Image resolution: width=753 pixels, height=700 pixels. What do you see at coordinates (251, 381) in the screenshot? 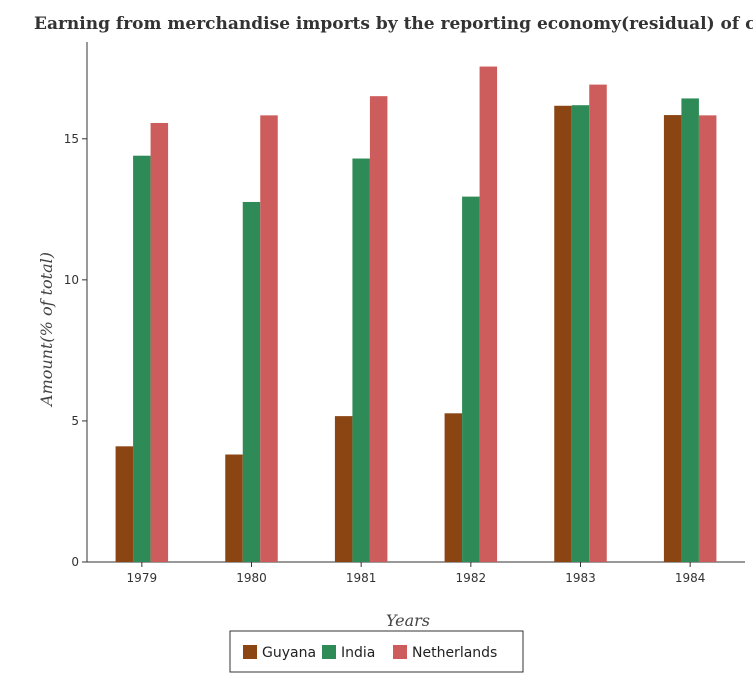
I see `bar-india-1980` at bounding box center [251, 381].